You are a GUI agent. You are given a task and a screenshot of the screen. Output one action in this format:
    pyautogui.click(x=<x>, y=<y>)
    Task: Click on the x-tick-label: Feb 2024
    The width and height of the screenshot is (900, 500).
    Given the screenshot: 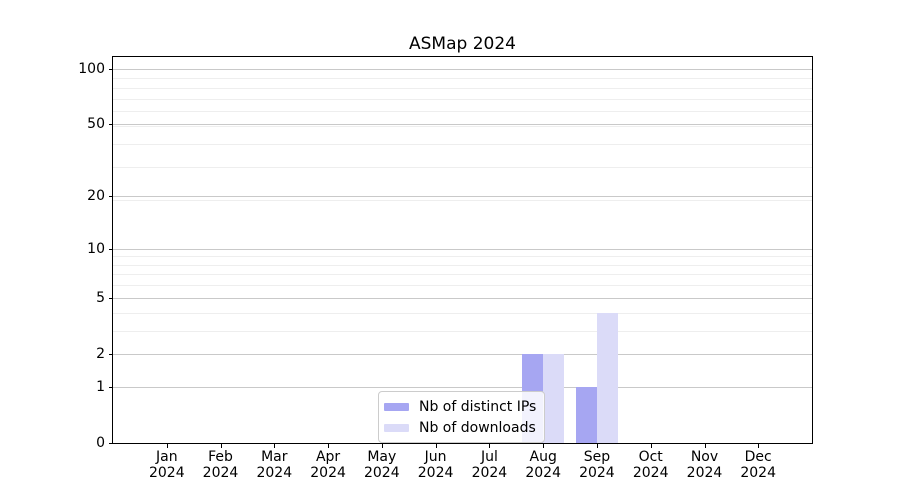 What is the action you would take?
    pyautogui.click(x=220, y=465)
    